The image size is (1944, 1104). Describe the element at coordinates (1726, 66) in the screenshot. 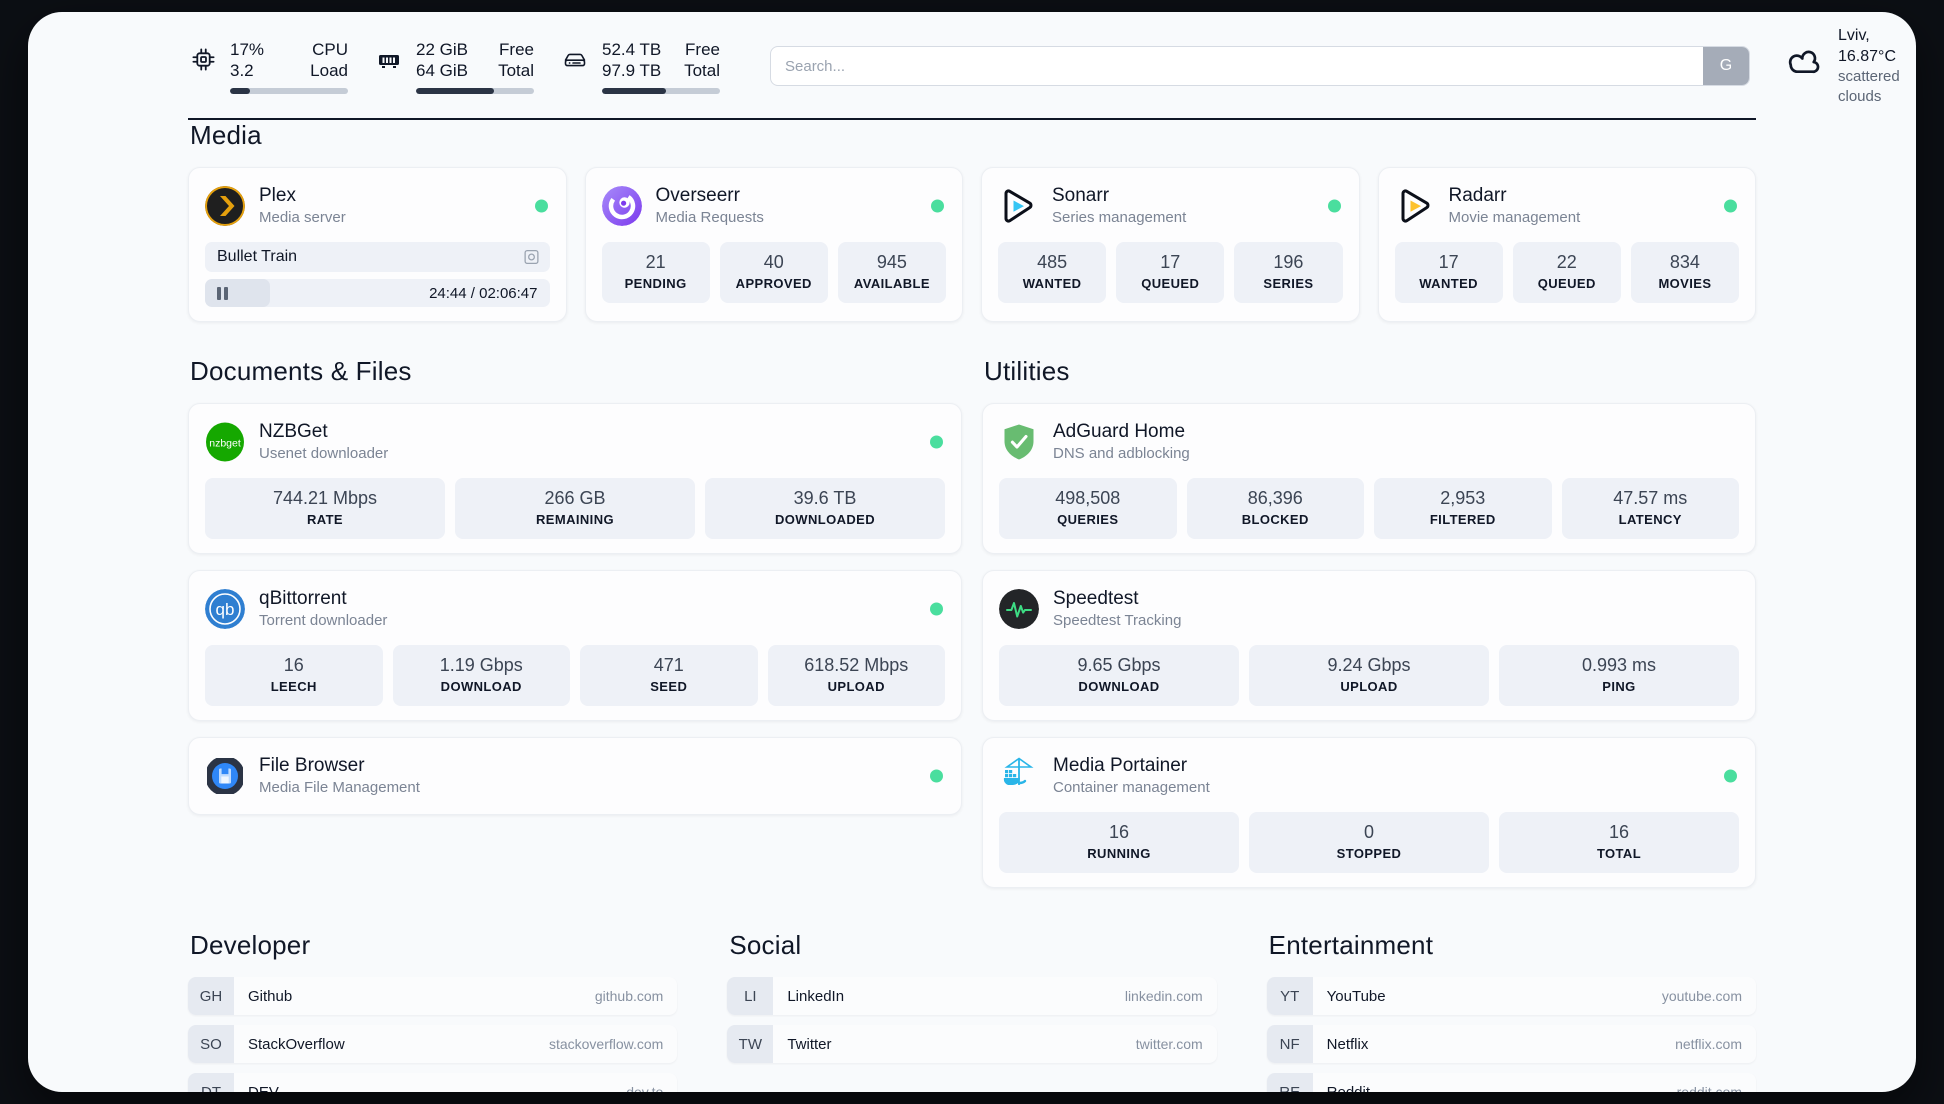

I see `search-submit-button: G` at that location.